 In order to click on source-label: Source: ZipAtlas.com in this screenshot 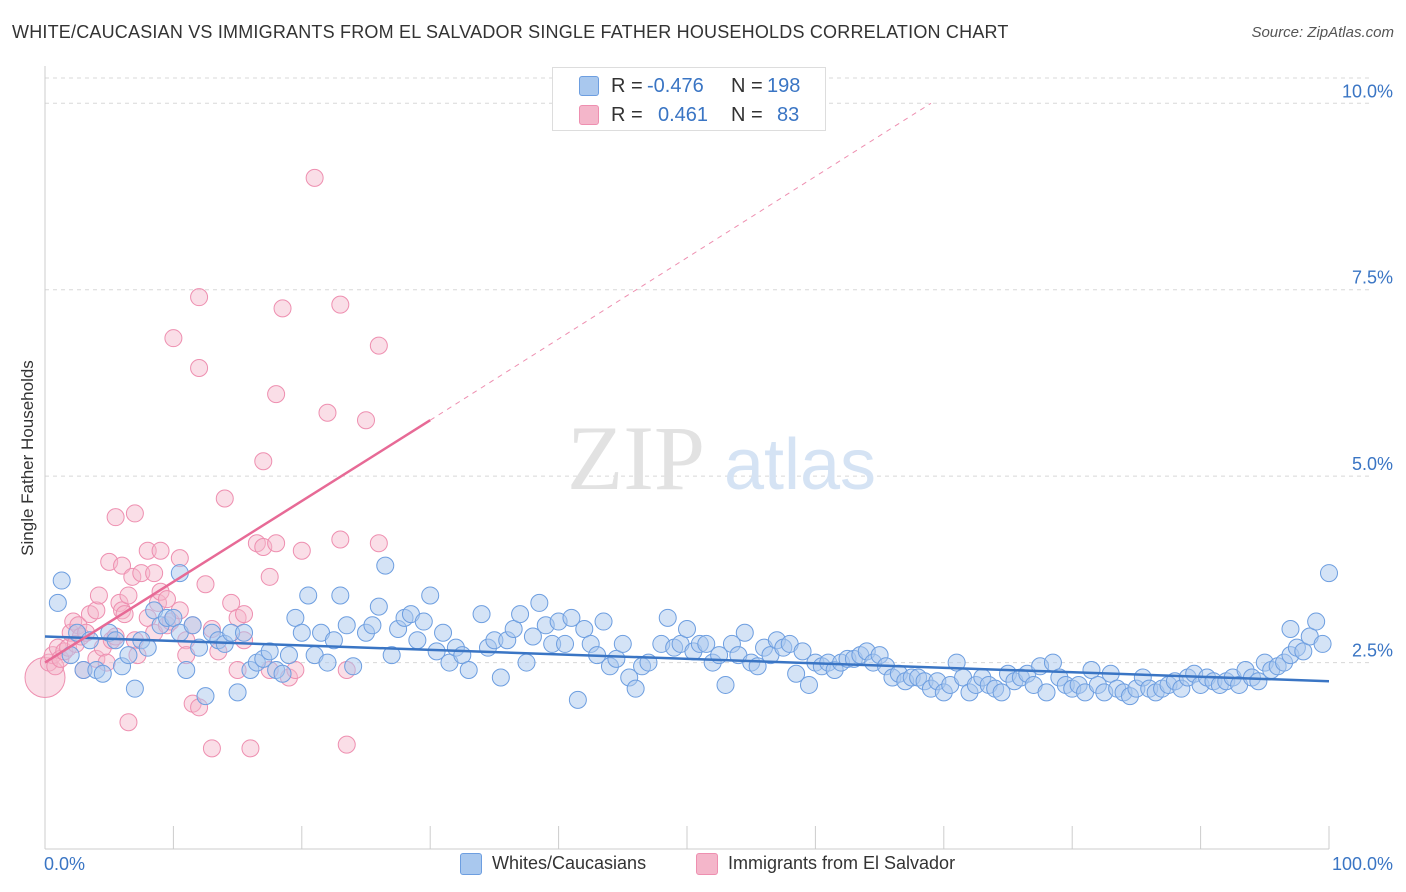, I will do `click(1322, 32)`.